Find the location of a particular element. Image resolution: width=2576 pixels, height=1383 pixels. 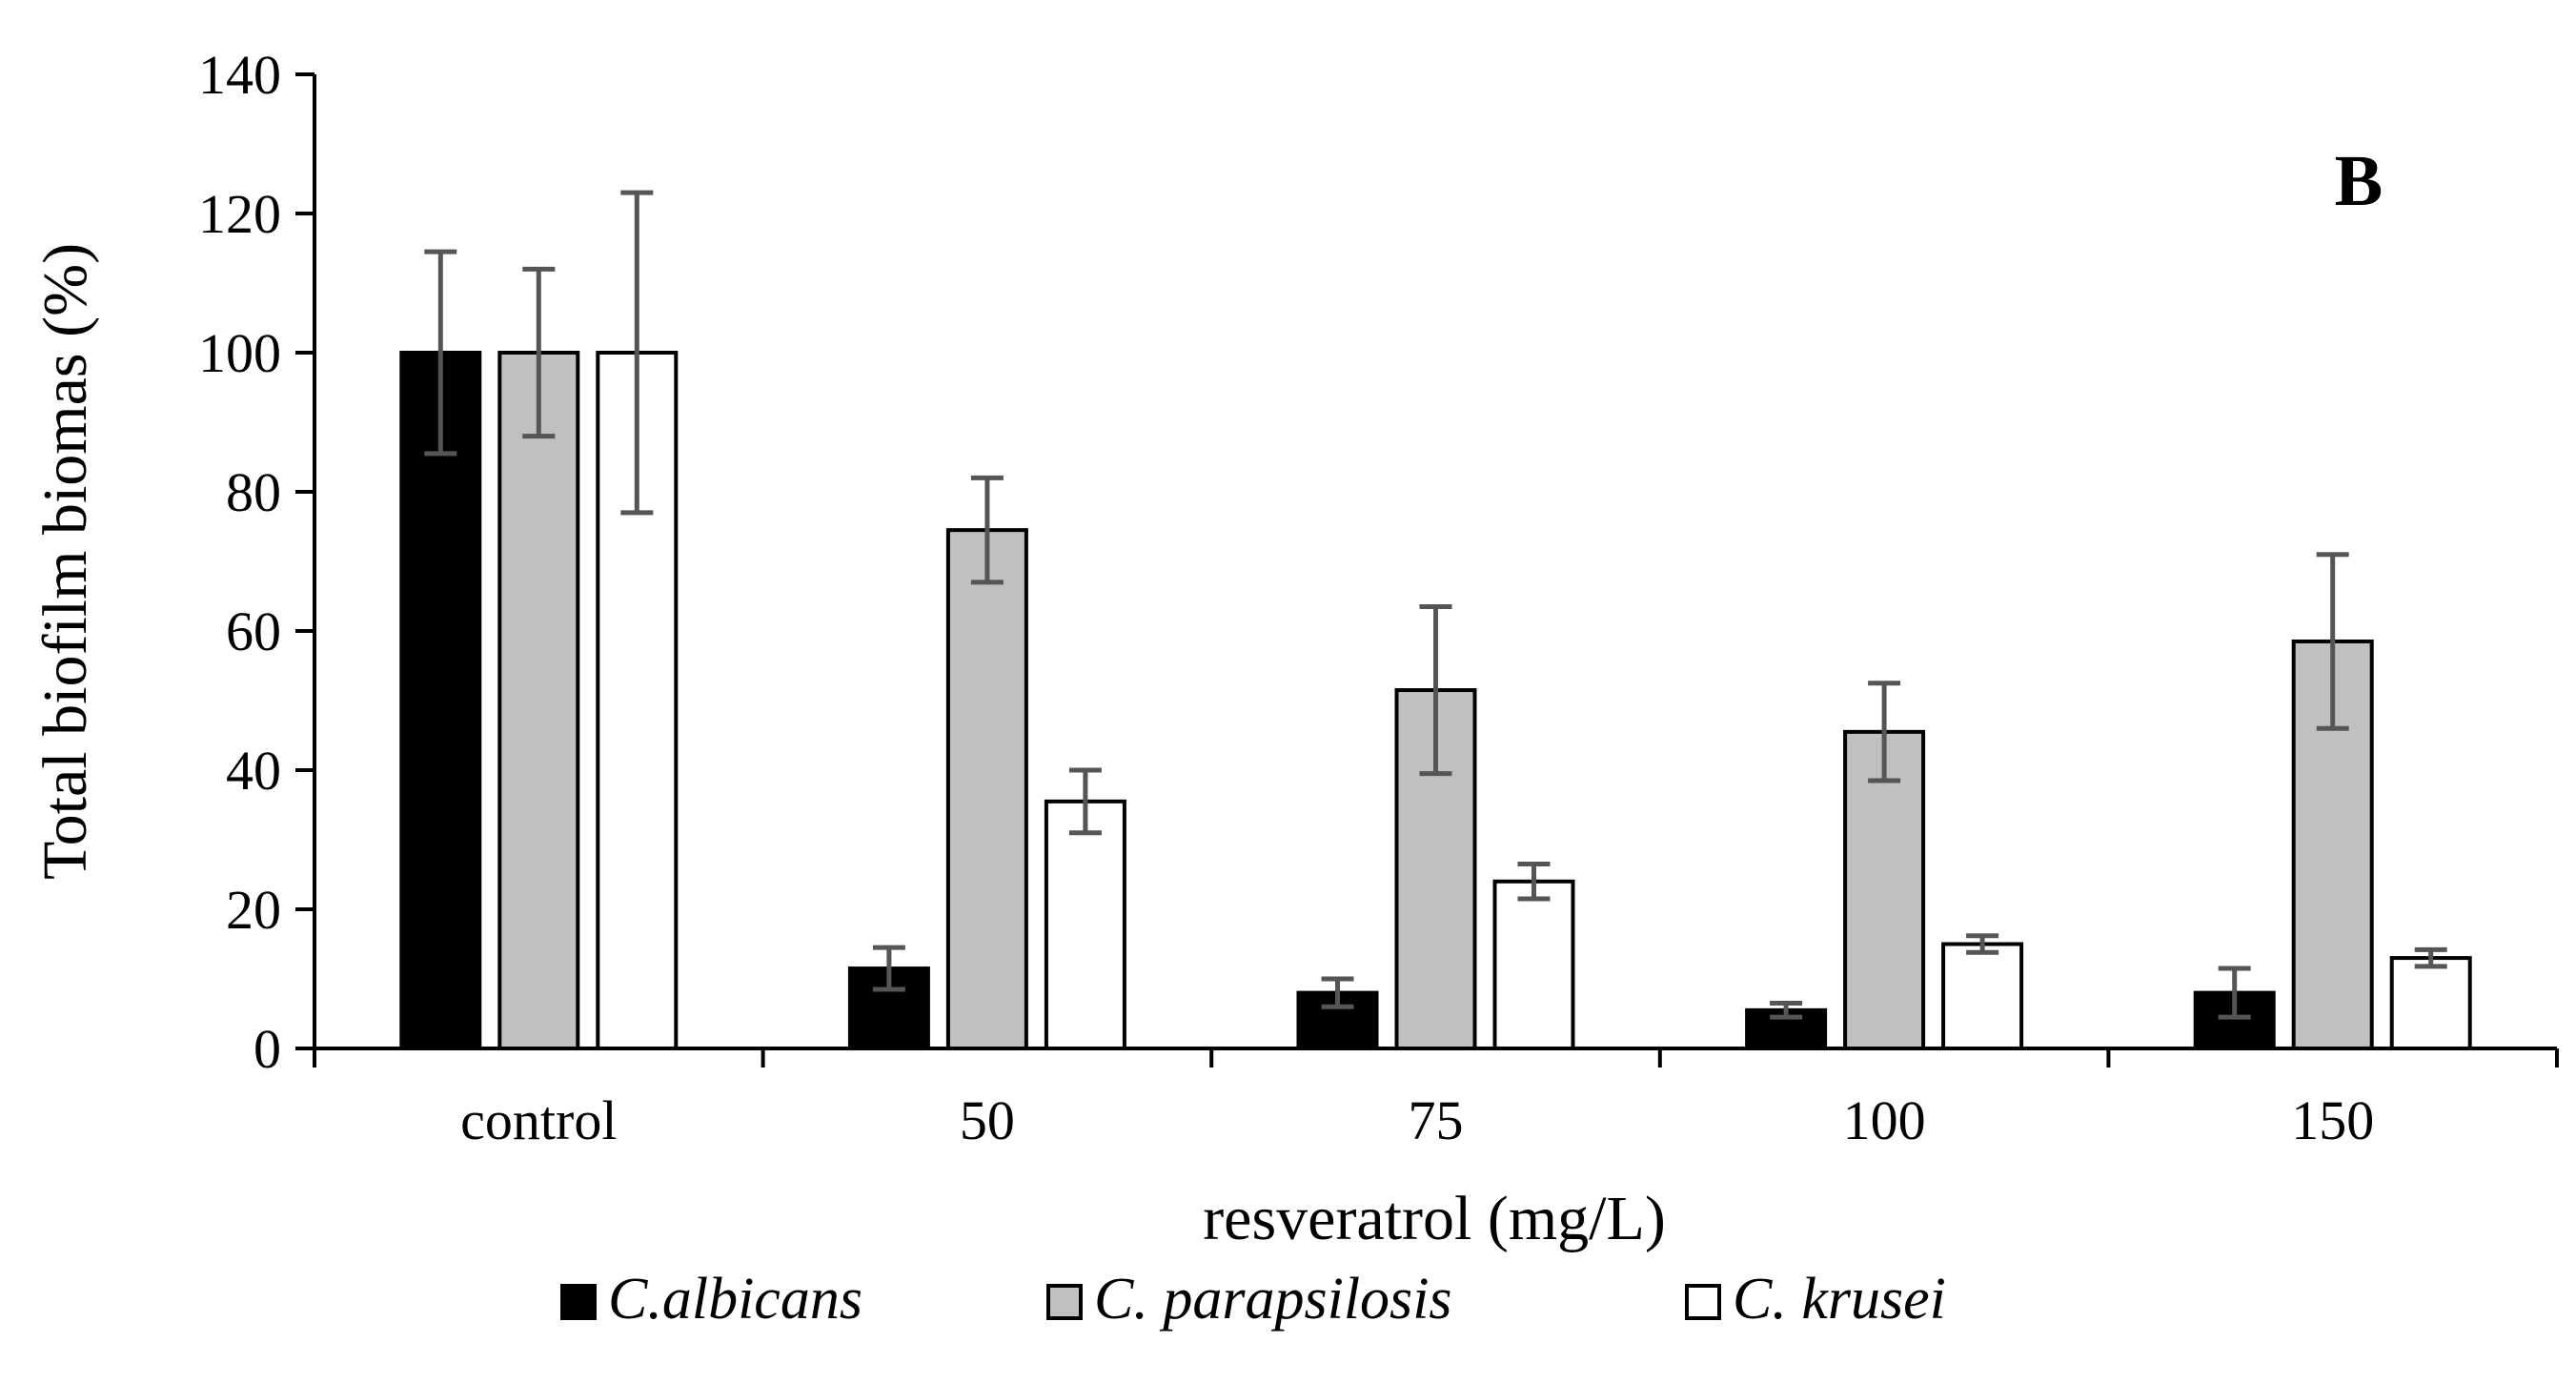

y-axis-title: Total biofilm biomas (%) is located at coordinates (65, 562).